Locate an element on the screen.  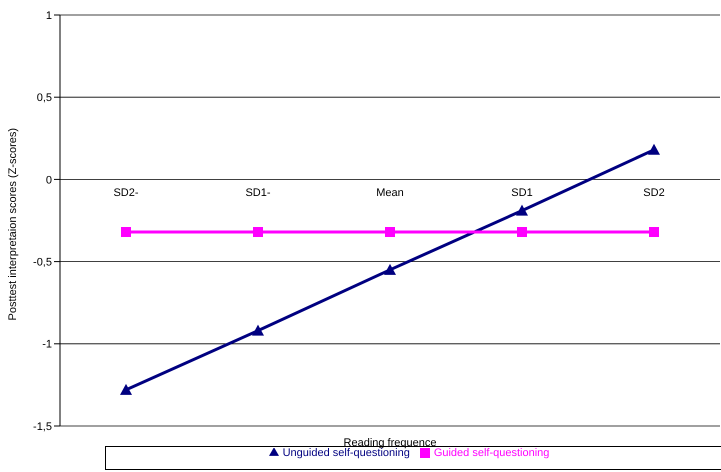
legend-label: Unguided self-questioning is located at coordinates (346, 453).